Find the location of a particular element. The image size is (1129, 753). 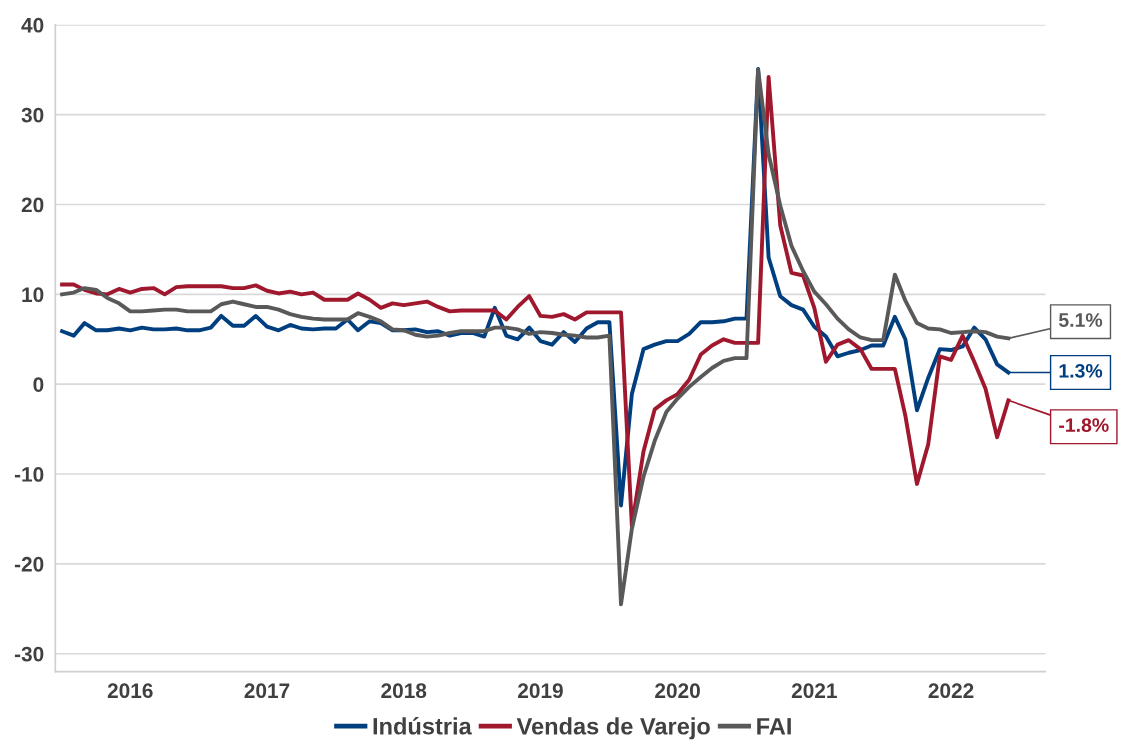

annotation: -1.8% is located at coordinates (1084, 425).